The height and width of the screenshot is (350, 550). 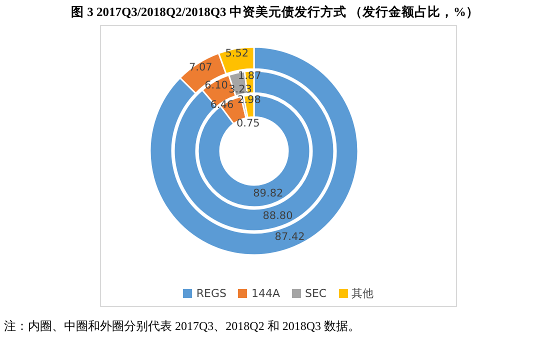 What do you see at coordinates (210, 293) in the screenshot?
I see `legend-label: REGS` at bounding box center [210, 293].